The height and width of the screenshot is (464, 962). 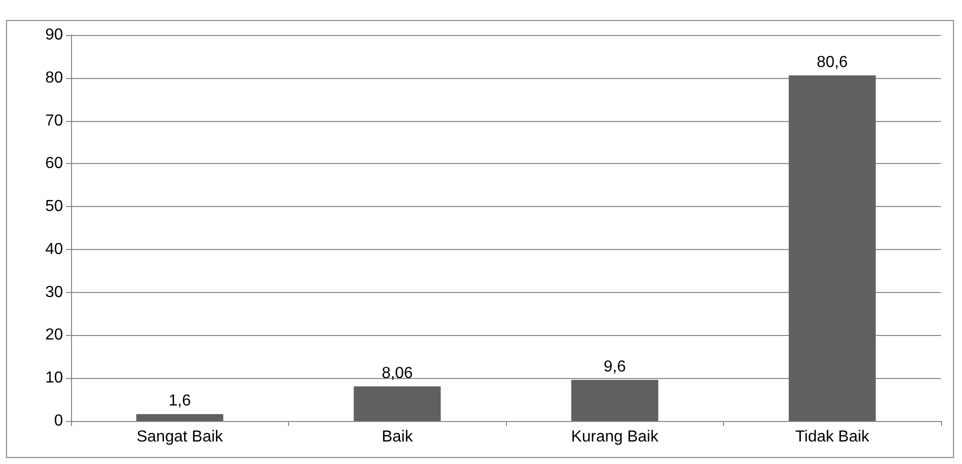 What do you see at coordinates (54, 378) in the screenshot?
I see `y-tick-label: 10` at bounding box center [54, 378].